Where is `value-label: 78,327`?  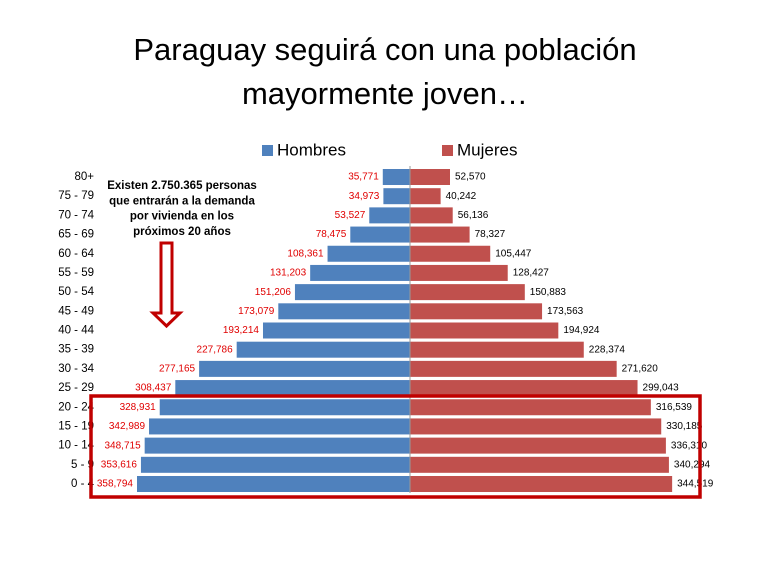
value-label: 78,327 is located at coordinates (490, 234).